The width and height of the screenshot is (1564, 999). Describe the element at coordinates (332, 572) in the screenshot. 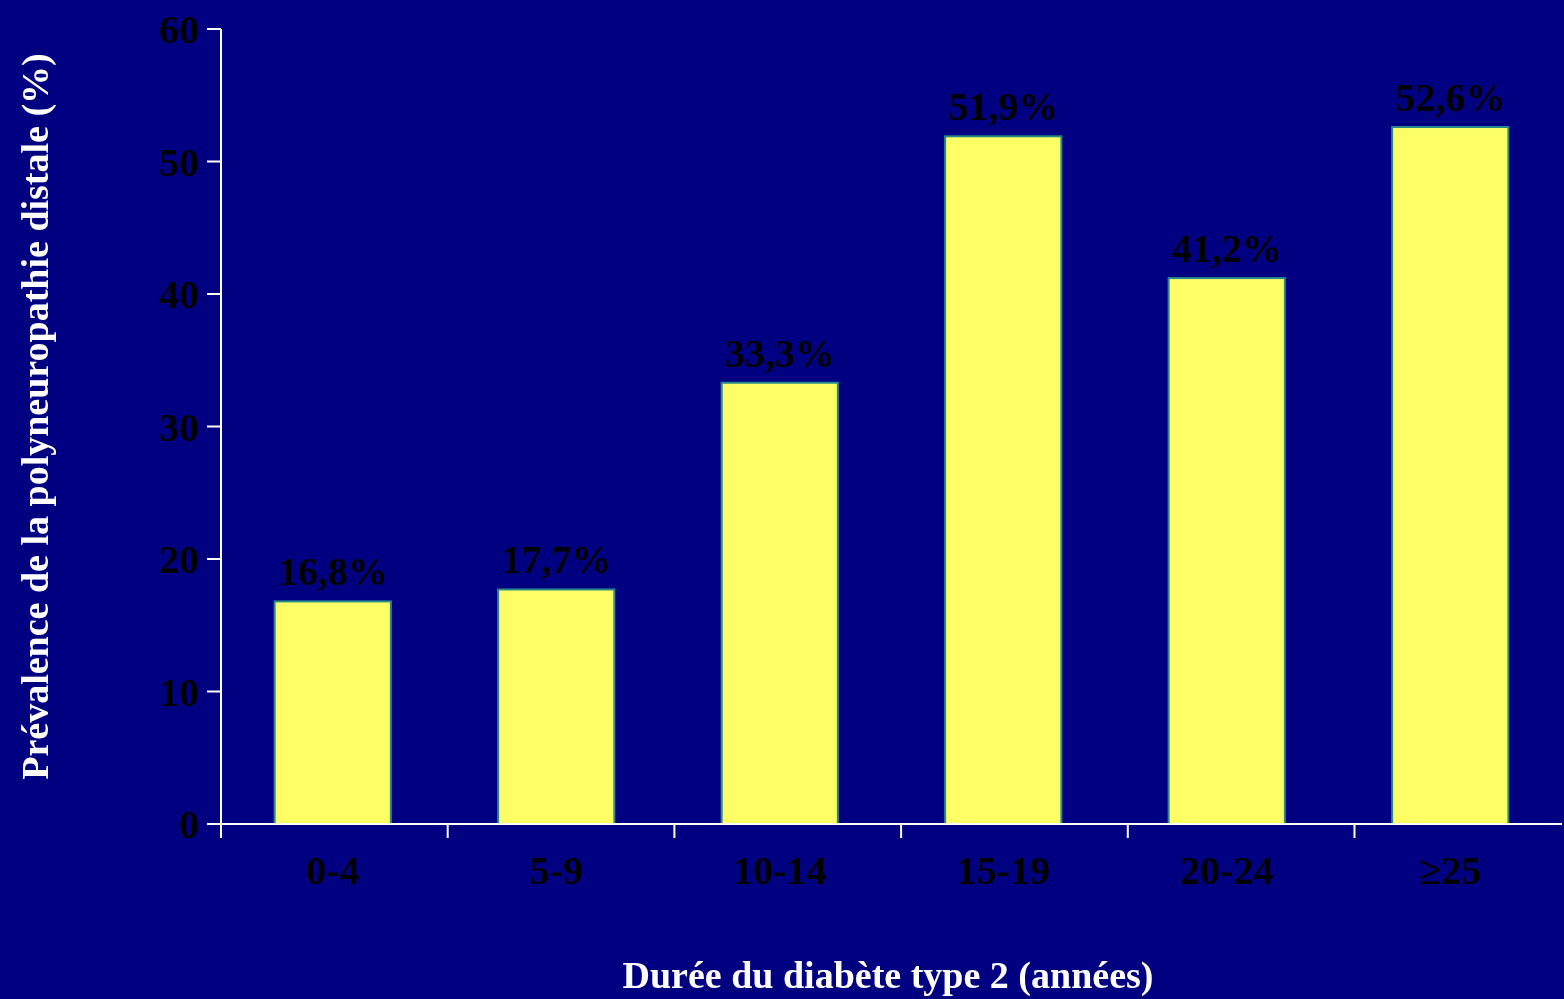

I see `data-label: 16,8%` at that location.